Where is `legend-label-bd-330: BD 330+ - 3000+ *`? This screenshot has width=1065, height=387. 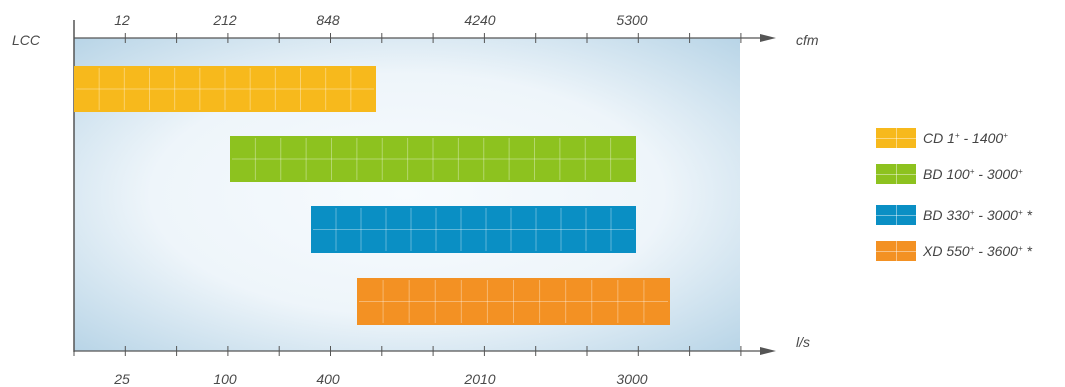
legend-label-bd-330: BD 330+ - 3000+ * is located at coordinates (977, 215).